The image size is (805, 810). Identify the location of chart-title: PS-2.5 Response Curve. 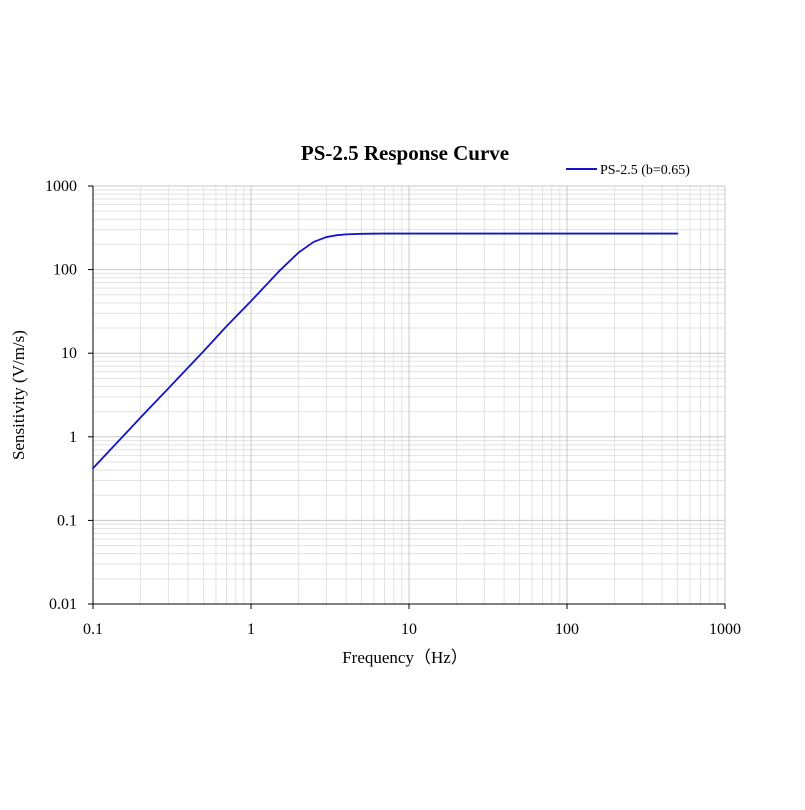
(405, 153).